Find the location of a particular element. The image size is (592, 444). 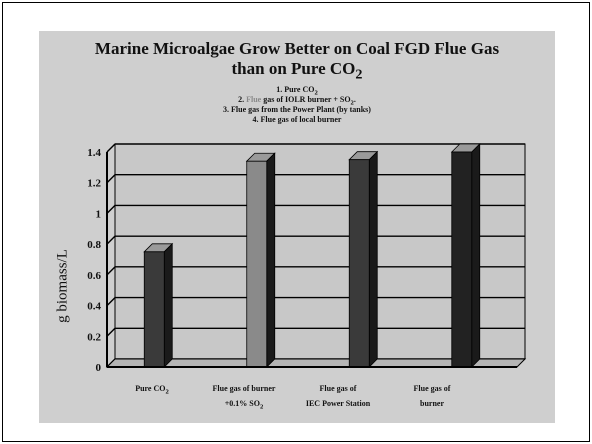

note-number: 1. is located at coordinates (279, 89).